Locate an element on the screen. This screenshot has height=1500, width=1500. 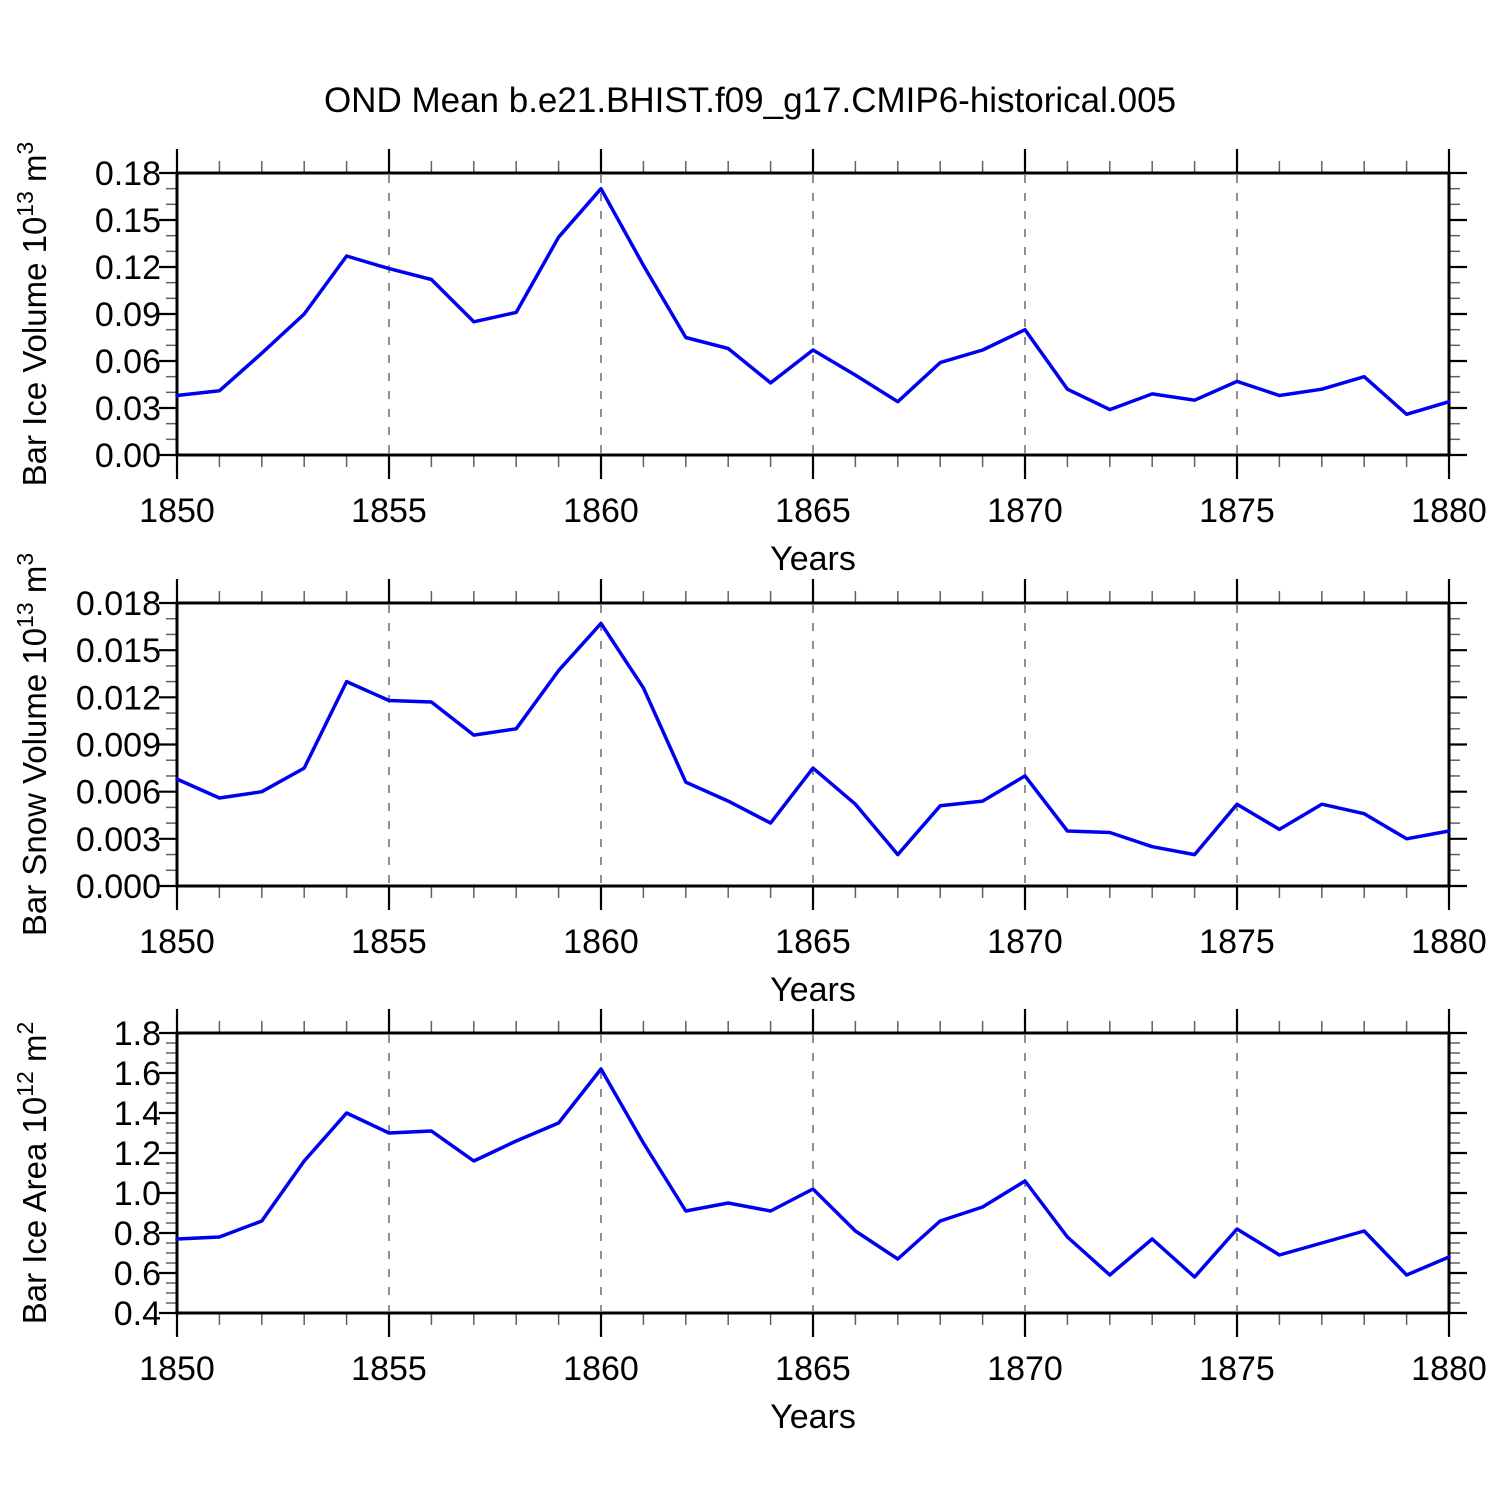
y-axis-title: Bar Ice Volume 1013 m3 is located at coordinates (32, 314).